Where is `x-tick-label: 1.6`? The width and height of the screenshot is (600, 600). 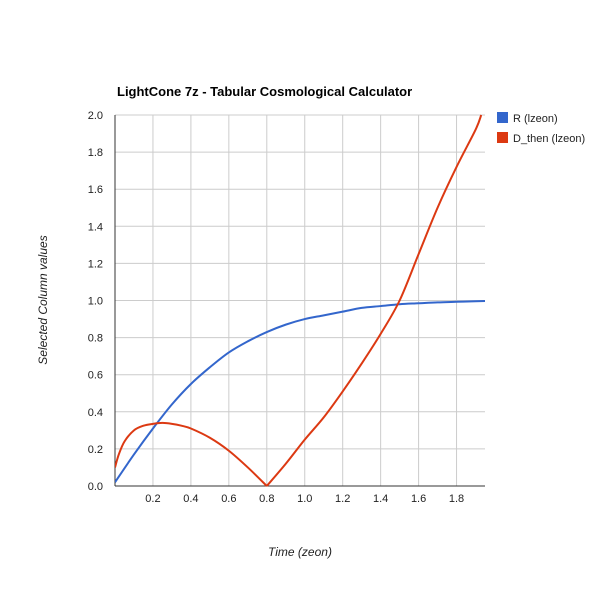 x-tick-label: 1.6 is located at coordinates (418, 499).